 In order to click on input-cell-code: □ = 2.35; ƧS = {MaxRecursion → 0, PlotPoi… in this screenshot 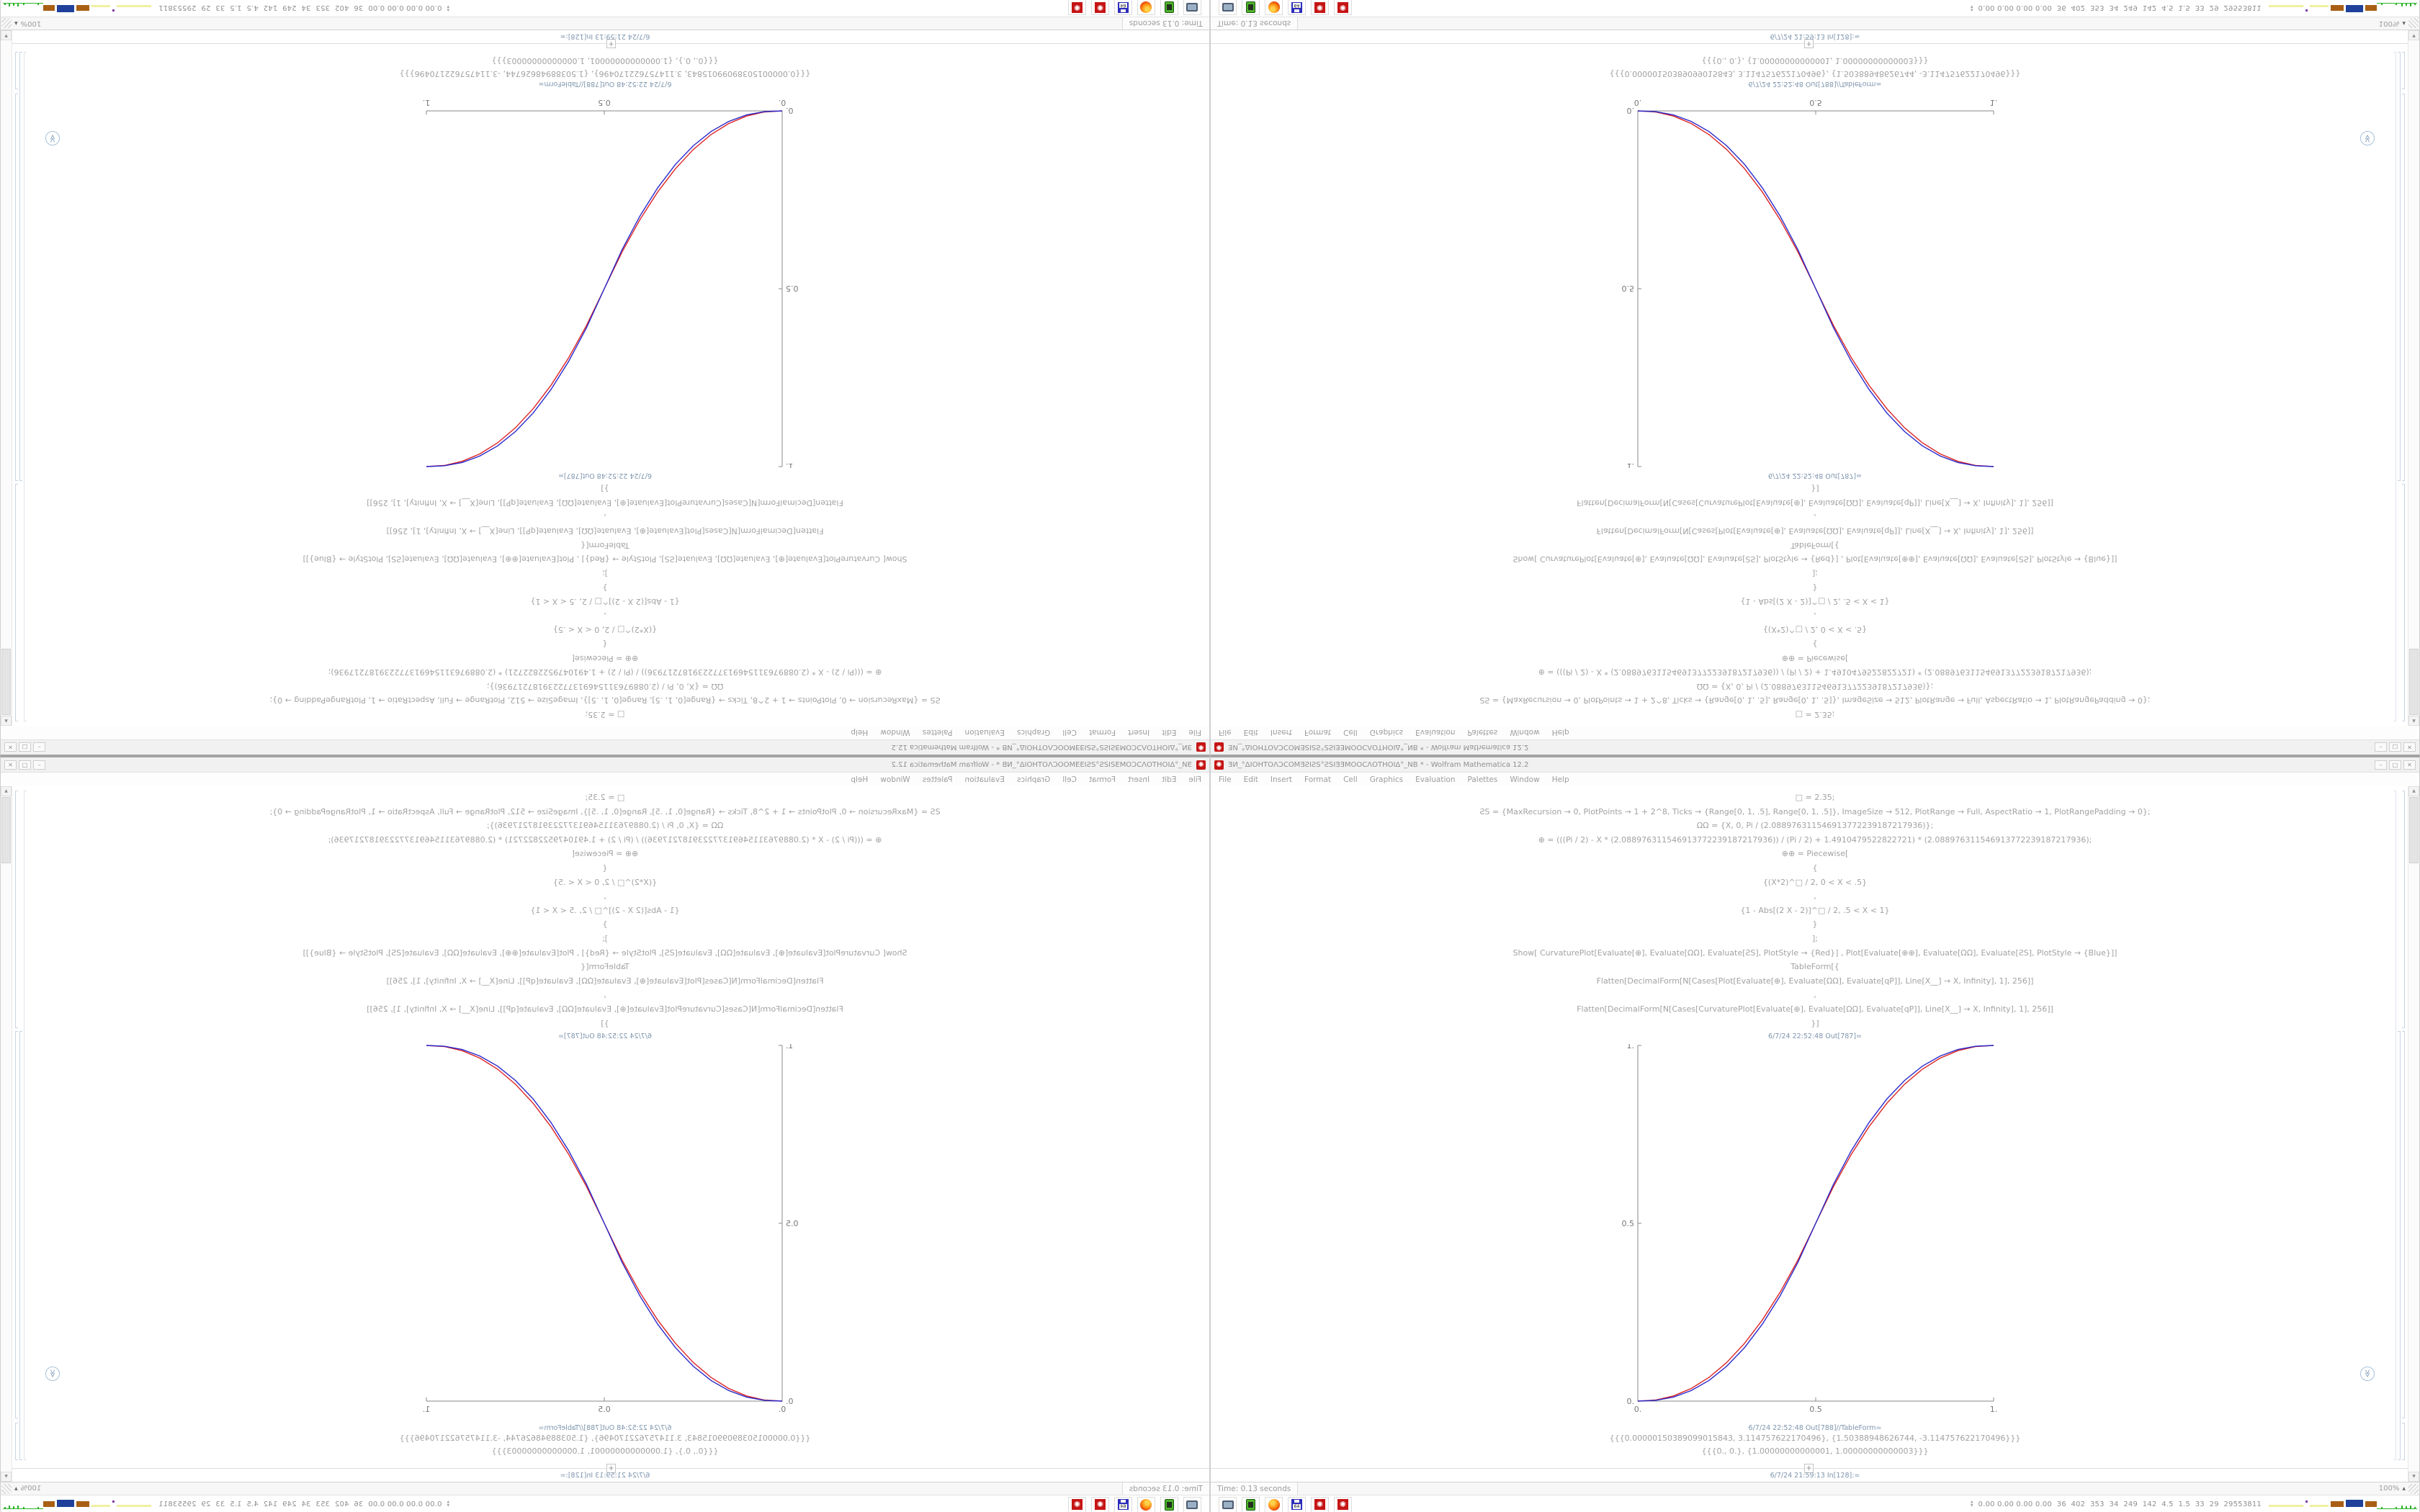, I will do `click(605, 601)`.